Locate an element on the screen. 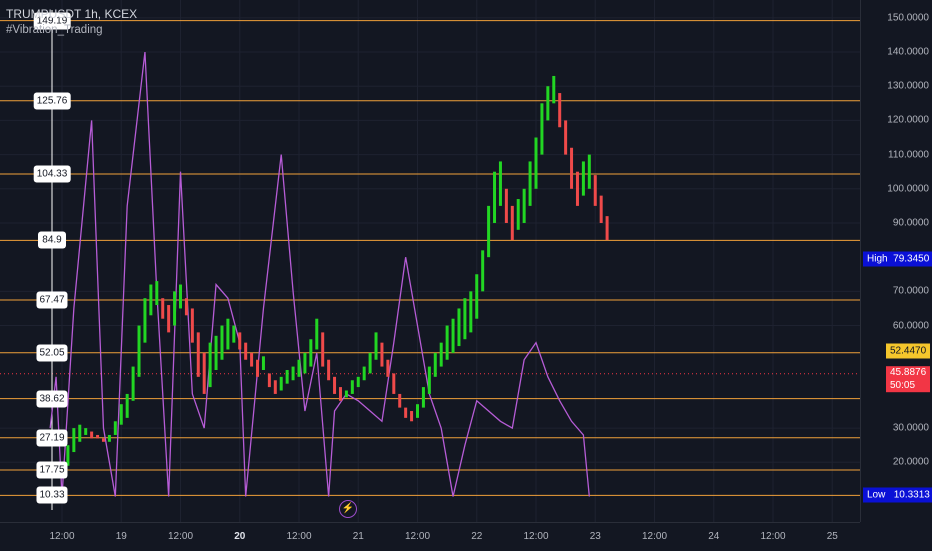  indicator-title: #Vibration_Trading is located at coordinates (54, 30).